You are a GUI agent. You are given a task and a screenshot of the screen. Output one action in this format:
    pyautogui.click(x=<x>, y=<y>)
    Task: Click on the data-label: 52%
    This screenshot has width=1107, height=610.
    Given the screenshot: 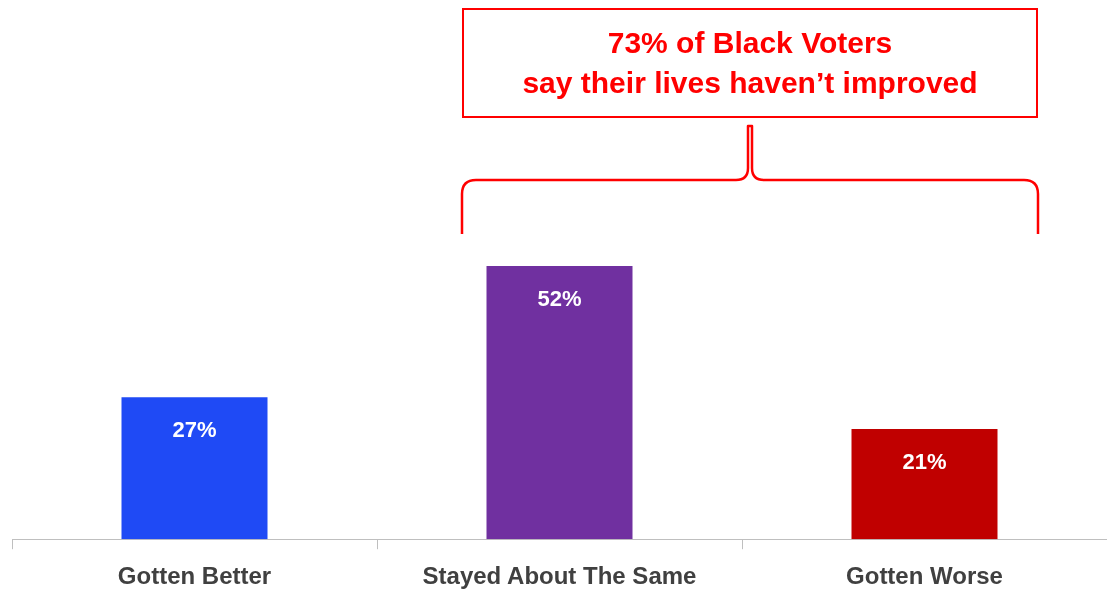 What is the action you would take?
    pyautogui.click(x=559, y=299)
    